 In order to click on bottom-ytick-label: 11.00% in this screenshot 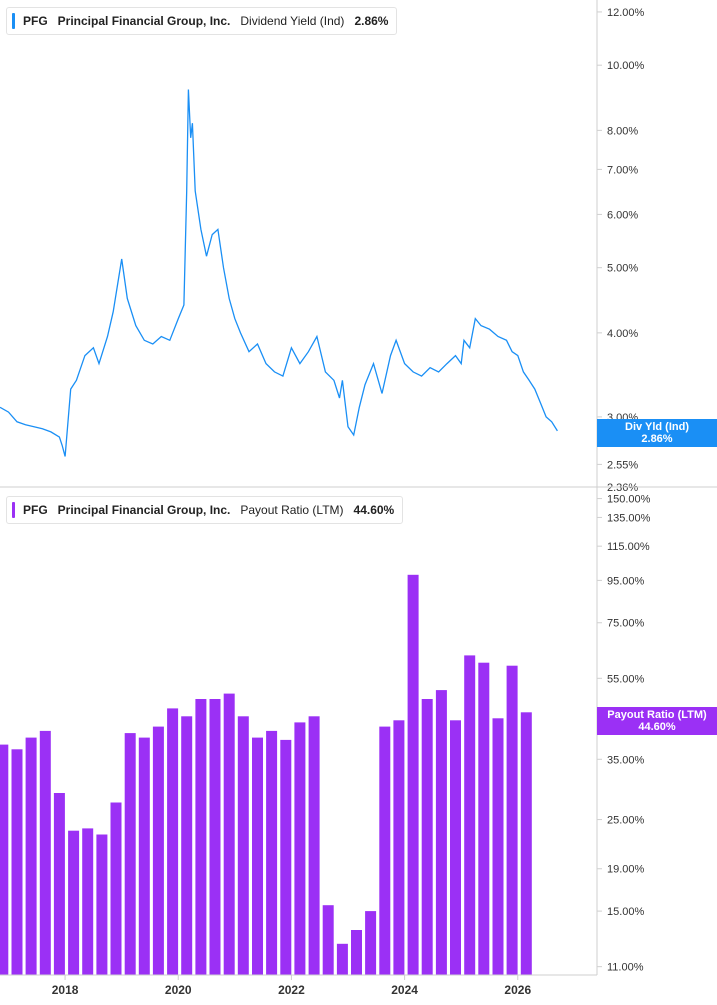, I will do `click(625, 968)`.